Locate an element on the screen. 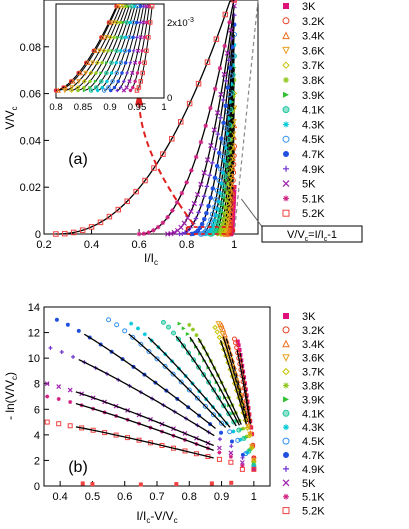 Image resolution: width=409 pixels, height=529 pixels. x-tick-label: 0.5 is located at coordinates (92, 497).